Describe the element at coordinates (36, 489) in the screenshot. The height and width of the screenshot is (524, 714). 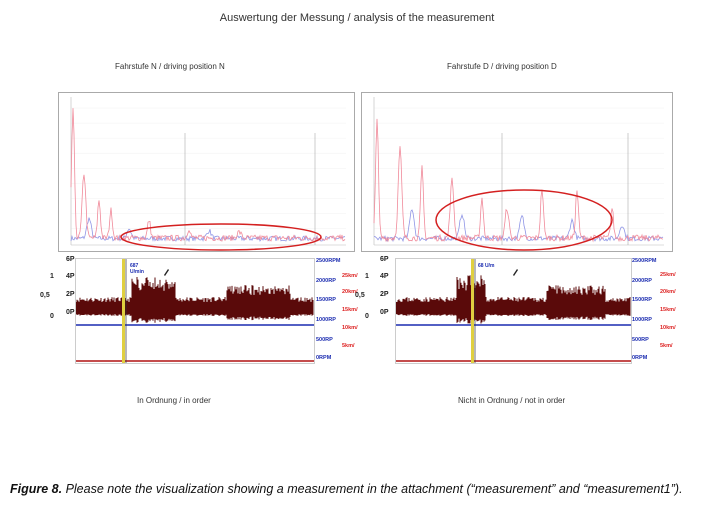
I see `figure-label: Figure 8.` at that location.